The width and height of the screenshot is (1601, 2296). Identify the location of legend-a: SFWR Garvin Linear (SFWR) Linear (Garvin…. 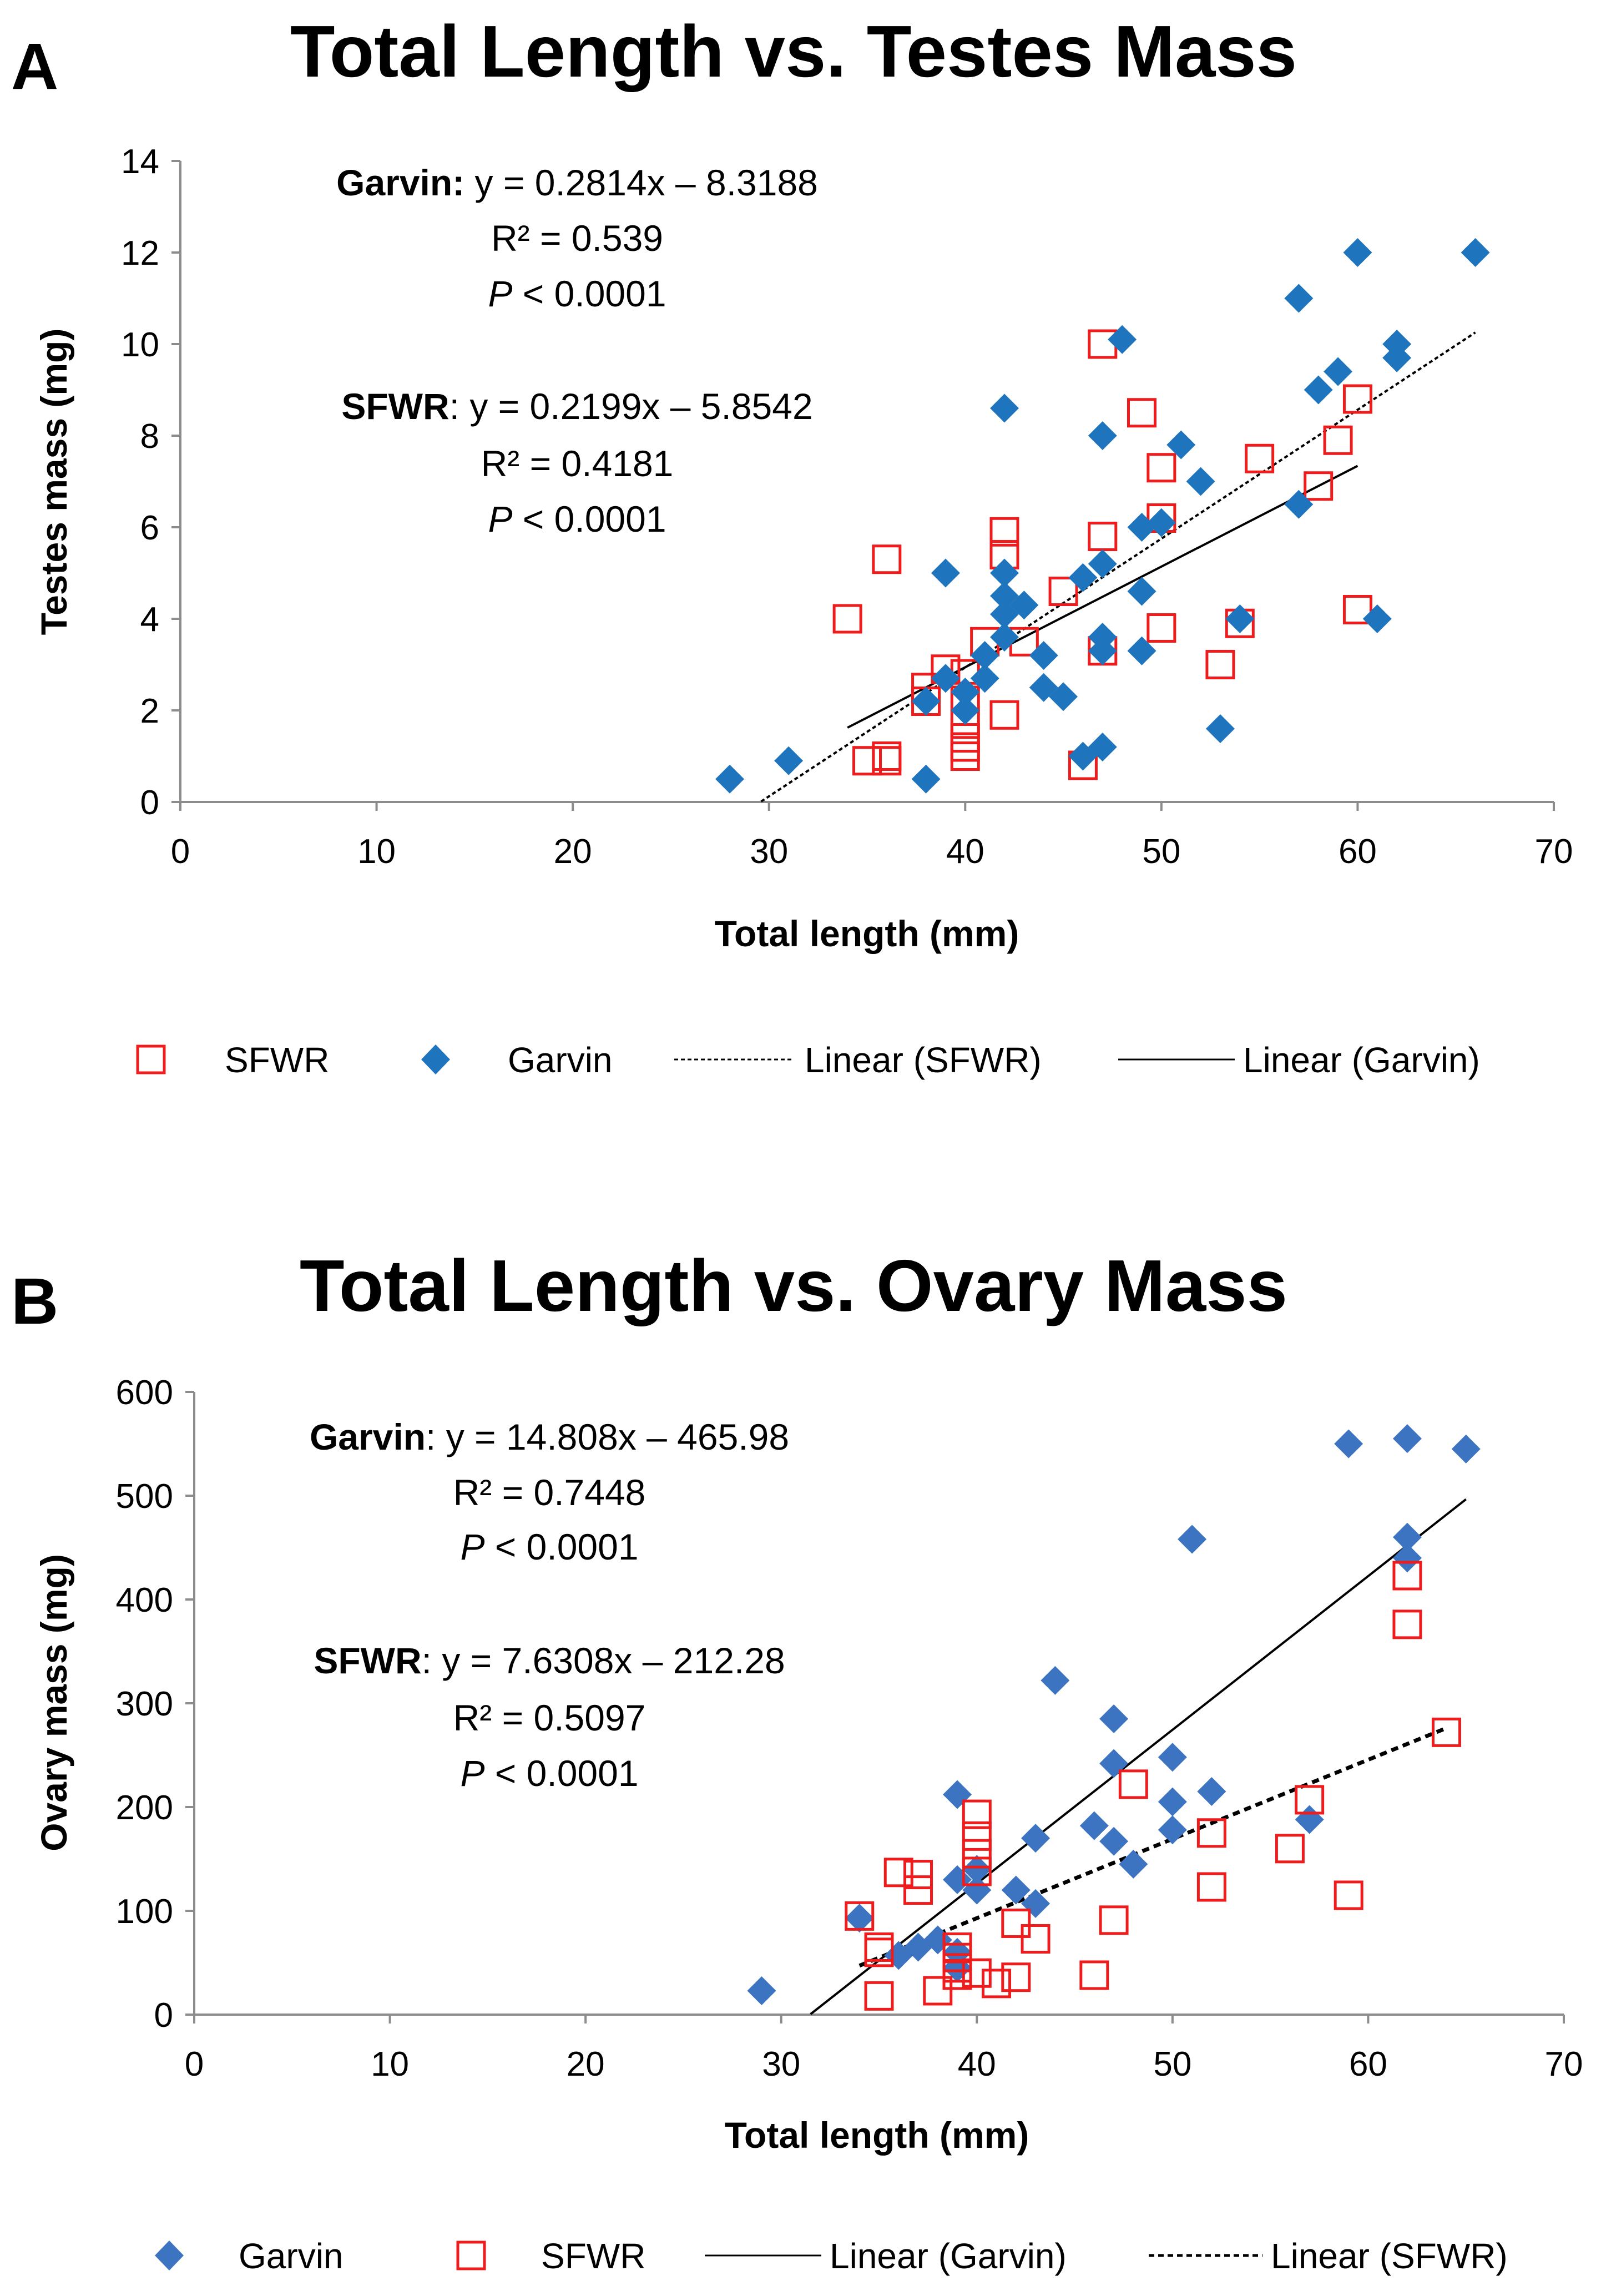
(808, 1060).